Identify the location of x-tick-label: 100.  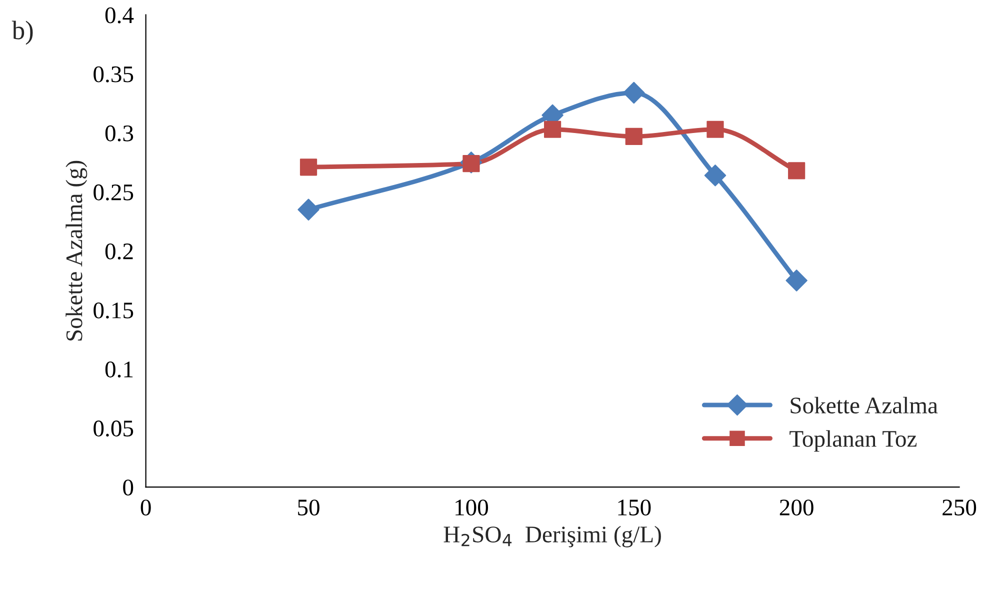
(472, 508).